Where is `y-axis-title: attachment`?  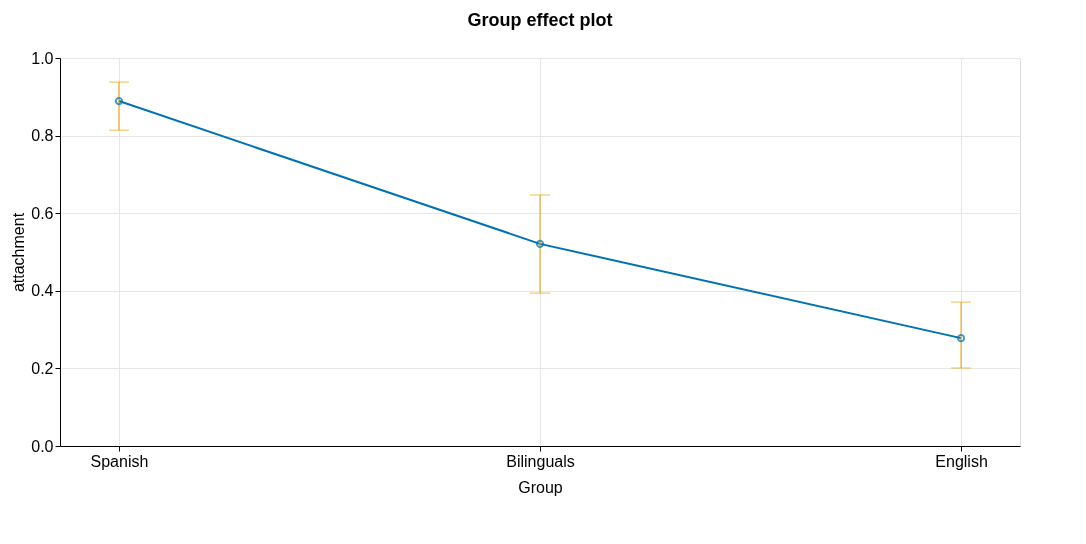 y-axis-title: attachment is located at coordinates (19, 252).